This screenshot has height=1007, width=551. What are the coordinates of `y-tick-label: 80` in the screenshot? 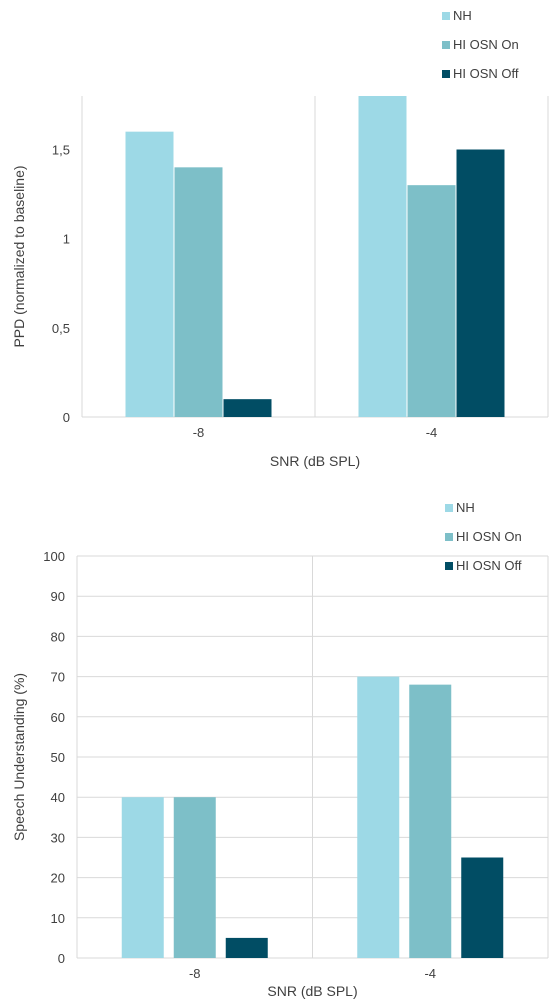 It's located at (58, 636).